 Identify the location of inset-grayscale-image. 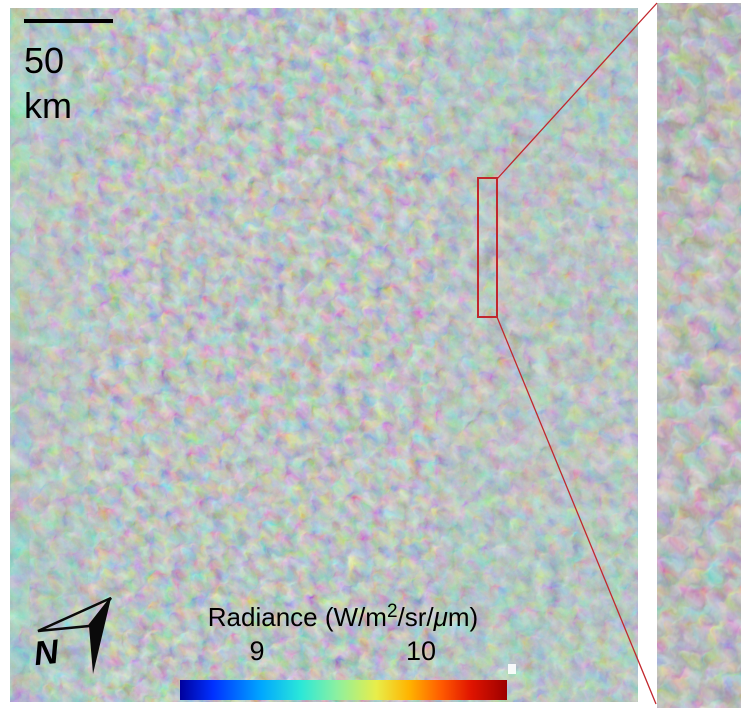
(699, 355).